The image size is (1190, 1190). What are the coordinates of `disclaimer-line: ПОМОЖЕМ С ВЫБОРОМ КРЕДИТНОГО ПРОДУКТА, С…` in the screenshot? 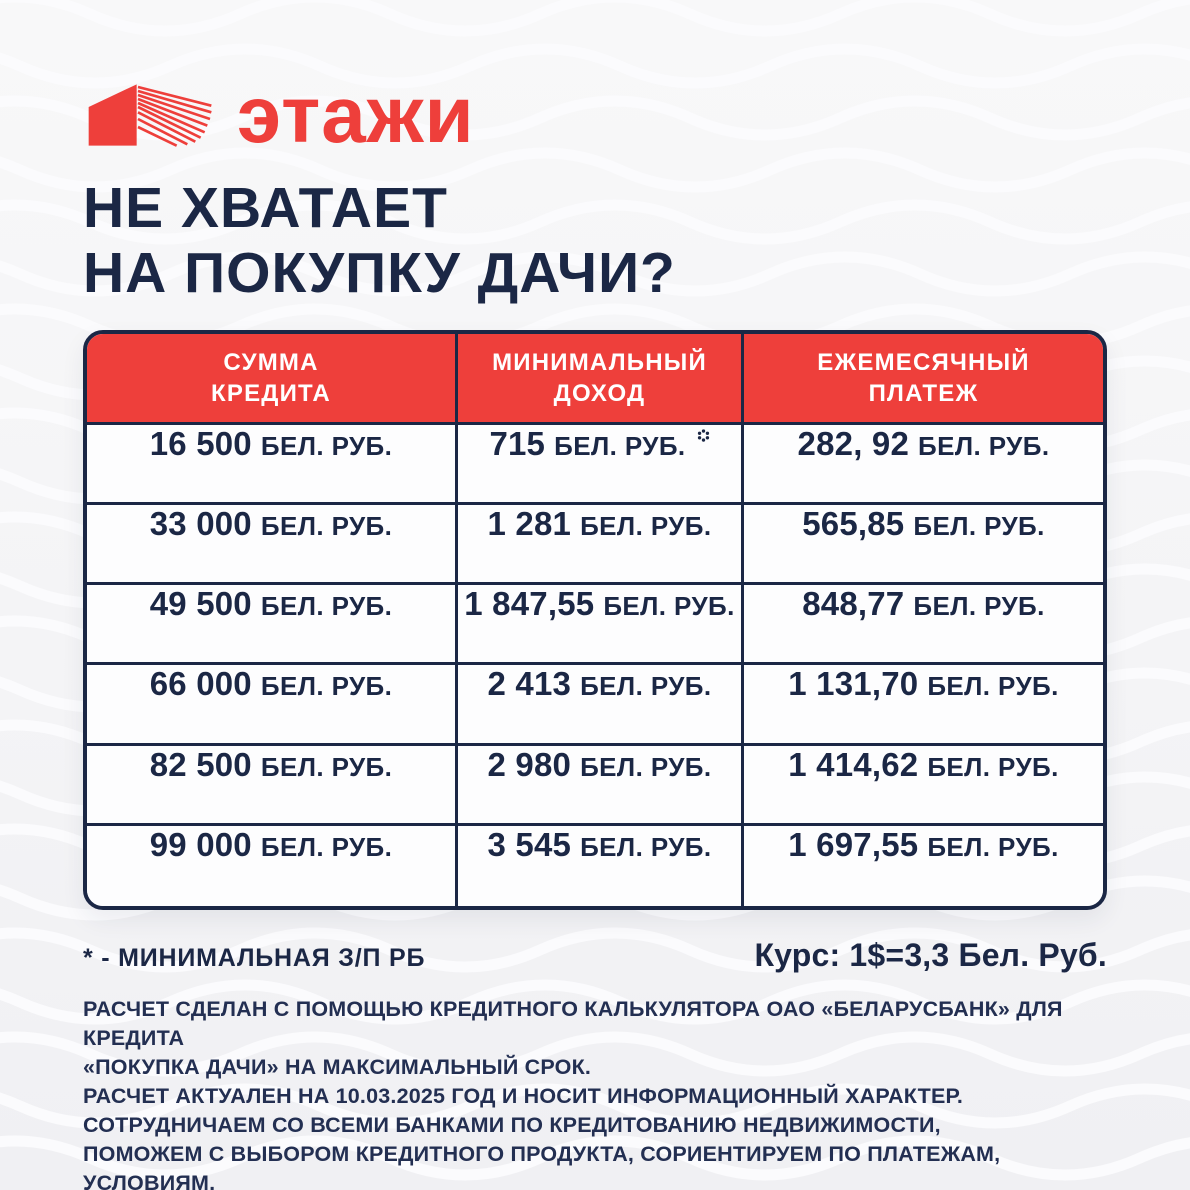 It's located at (542, 1166).